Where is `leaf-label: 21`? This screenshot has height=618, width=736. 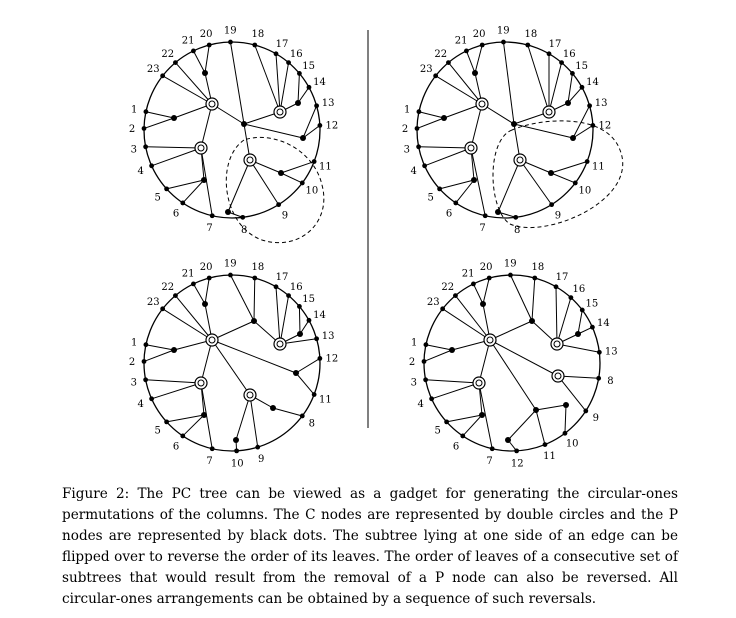
leaf-label: 21 is located at coordinates (468, 274).